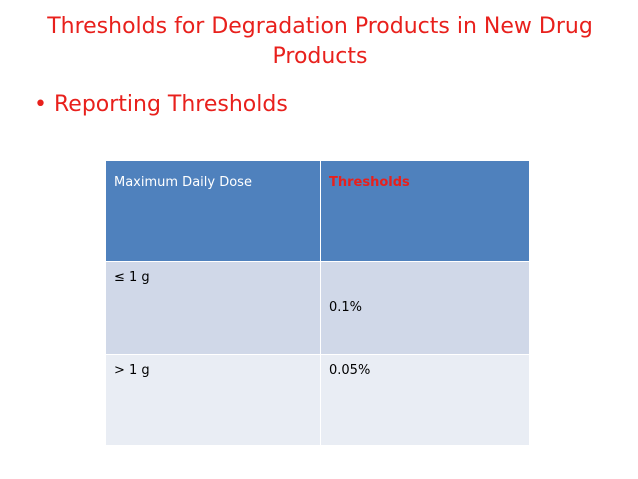 The image size is (638, 479). I want to click on bullet: • Reporting Thresholds, so click(161, 104).